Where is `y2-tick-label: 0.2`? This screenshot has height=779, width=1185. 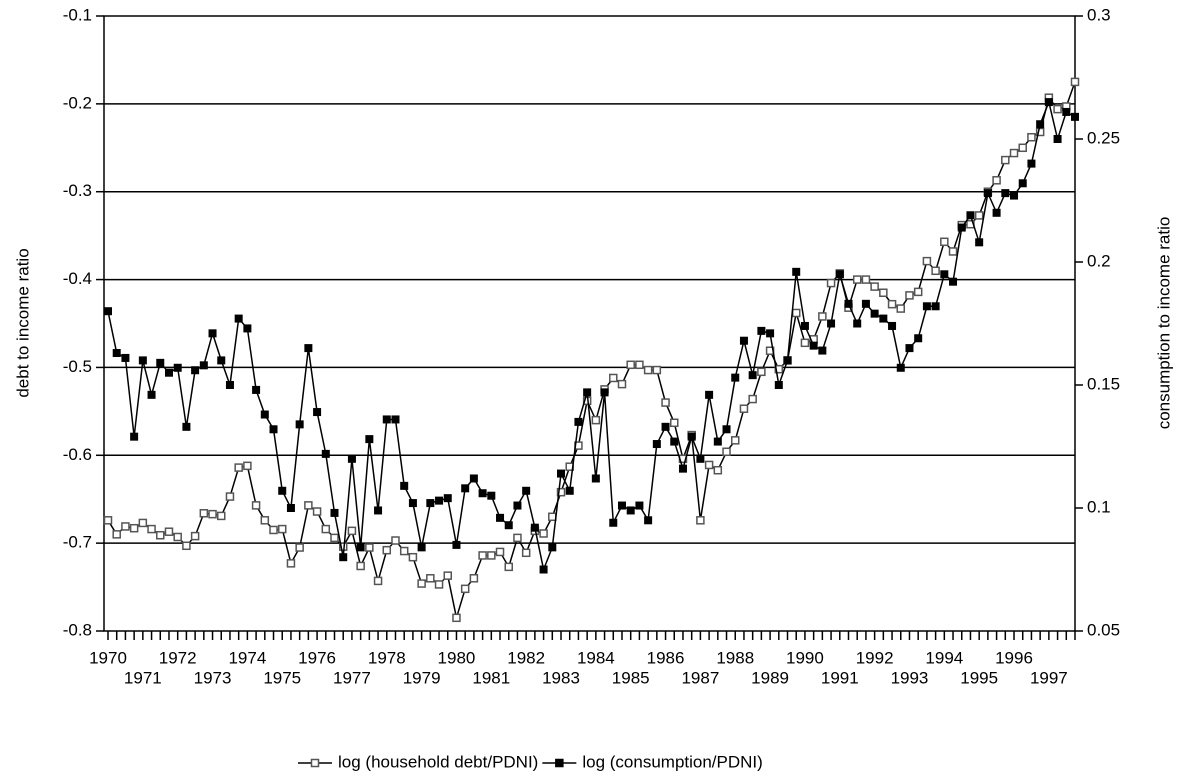
y2-tick-label: 0.2 is located at coordinates (1099, 260).